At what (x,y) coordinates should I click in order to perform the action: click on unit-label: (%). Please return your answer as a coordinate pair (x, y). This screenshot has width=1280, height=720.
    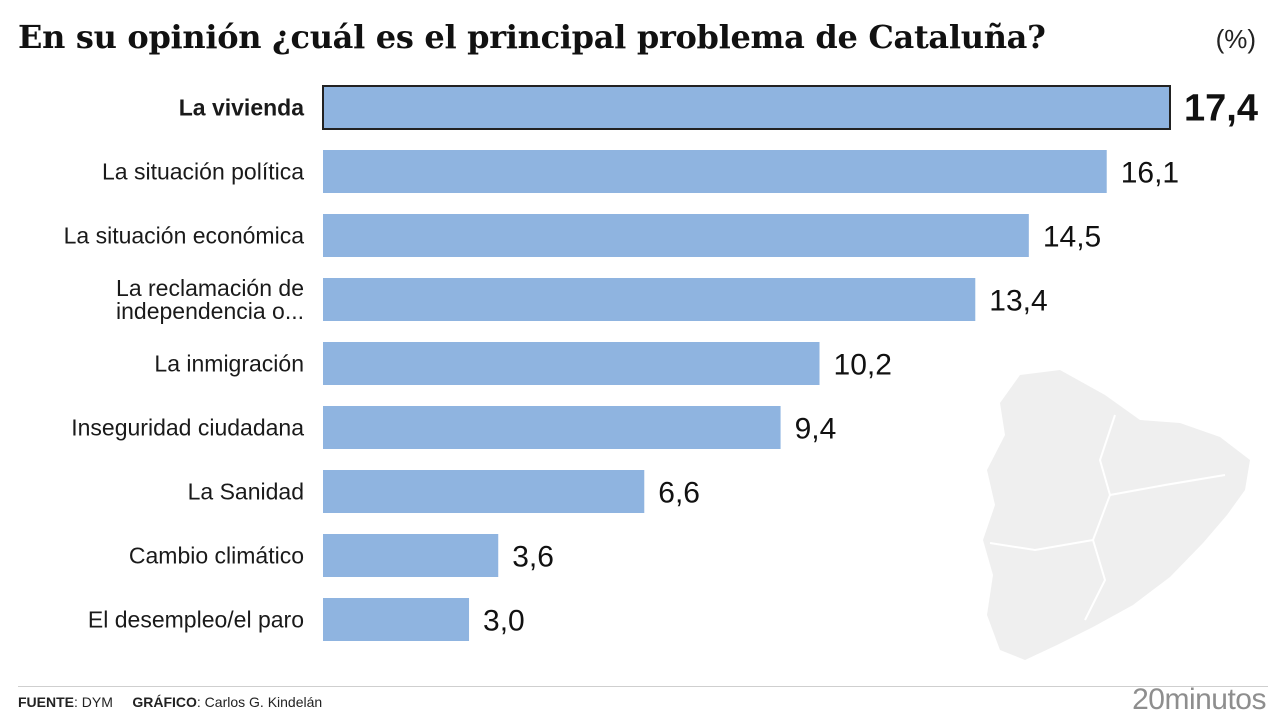
    Looking at the image, I should click on (1235, 39).